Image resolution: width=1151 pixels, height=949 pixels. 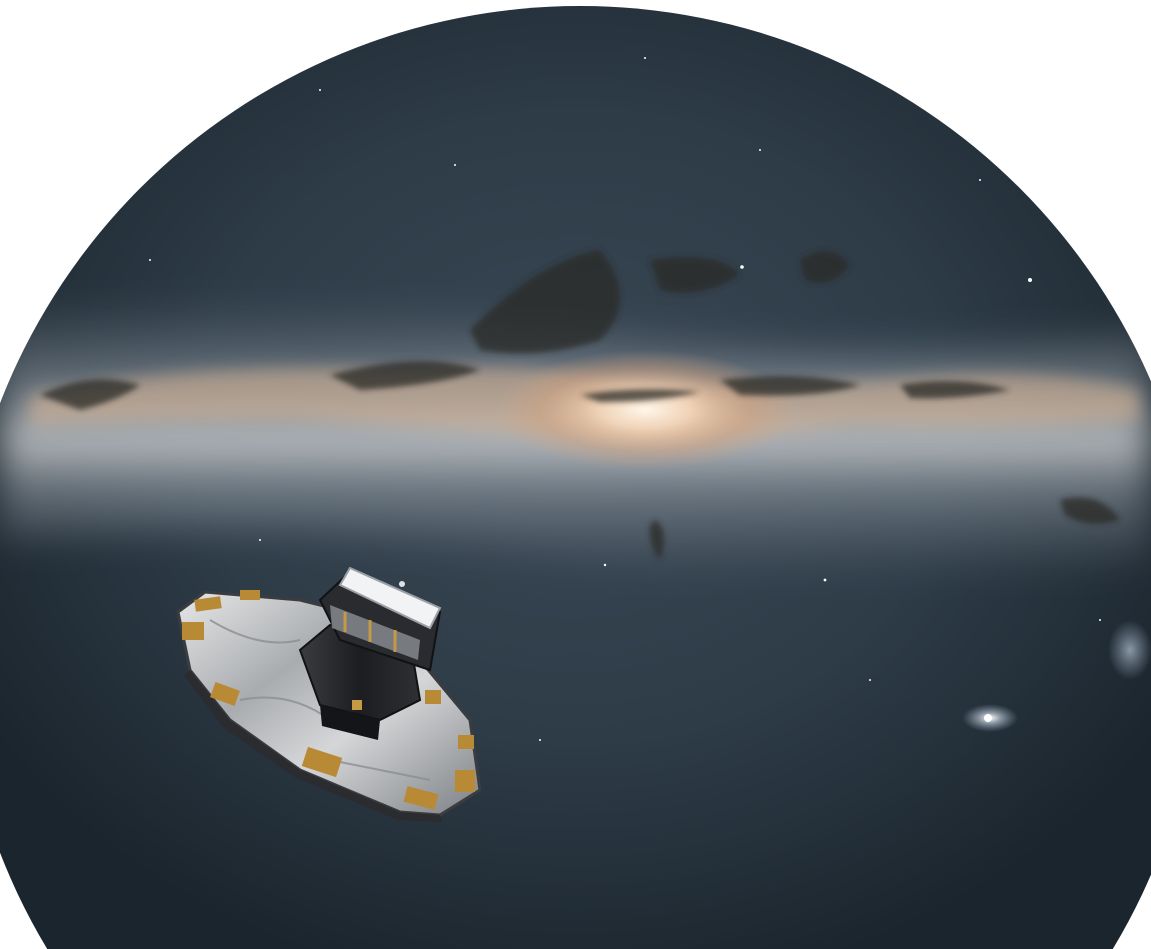 What do you see at coordinates (390, 598) in the screenshot?
I see `payload-top-cover` at bounding box center [390, 598].